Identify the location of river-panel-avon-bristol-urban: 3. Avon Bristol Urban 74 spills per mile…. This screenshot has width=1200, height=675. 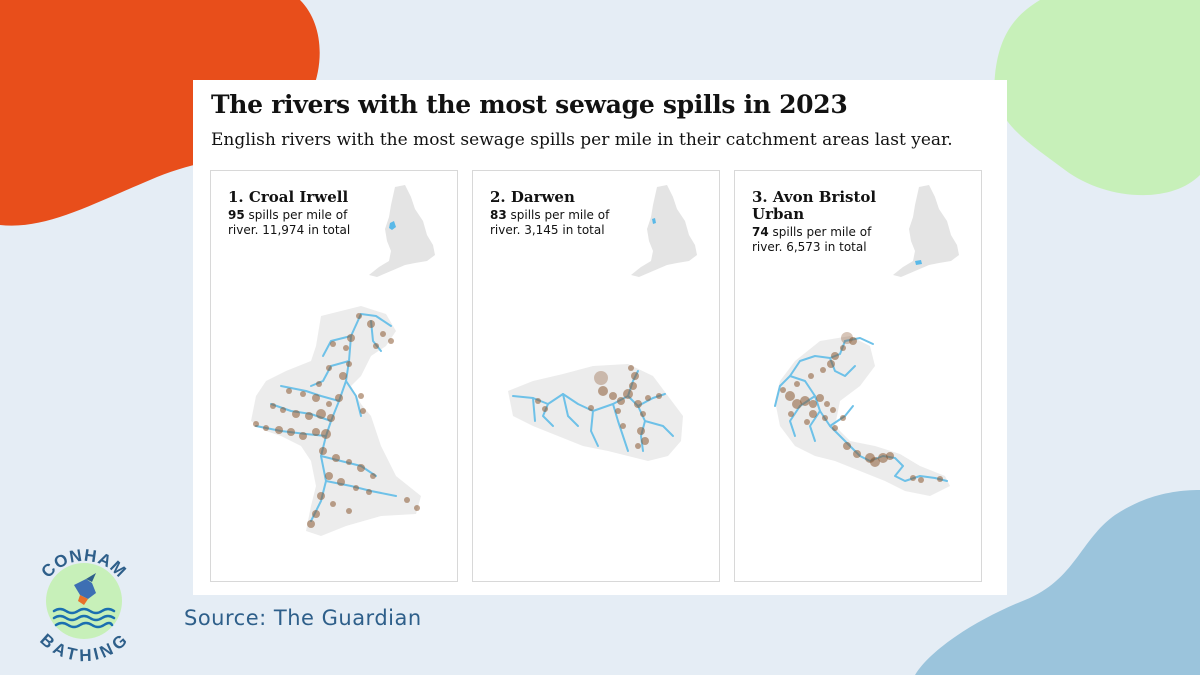
(858, 376).